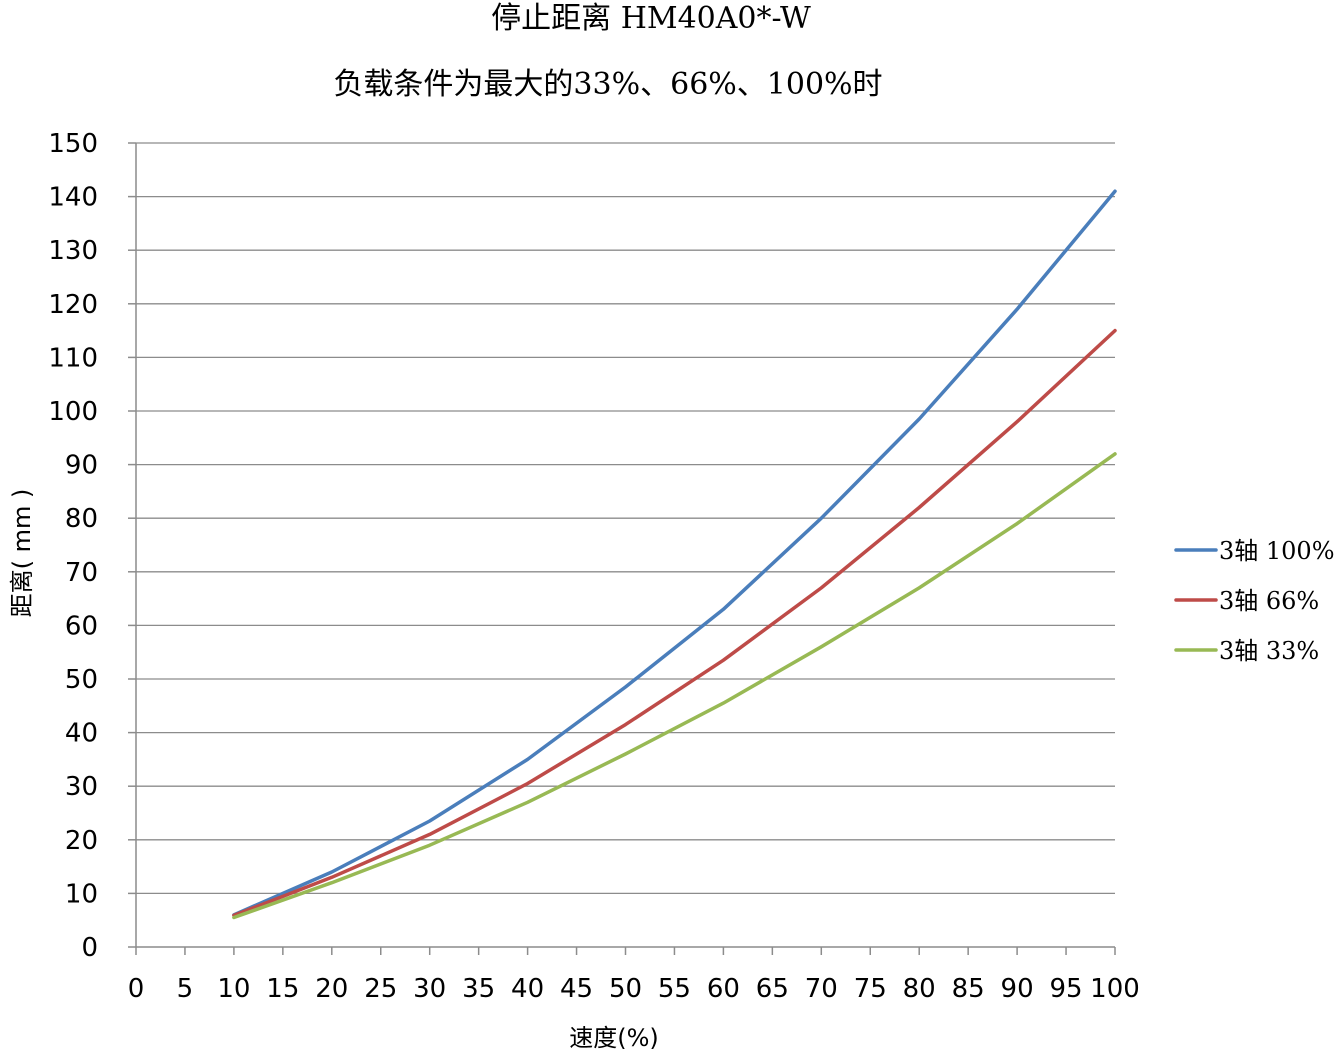  Describe the element at coordinates (968, 989) in the screenshot. I see `x-tick-label: 85` at that location.